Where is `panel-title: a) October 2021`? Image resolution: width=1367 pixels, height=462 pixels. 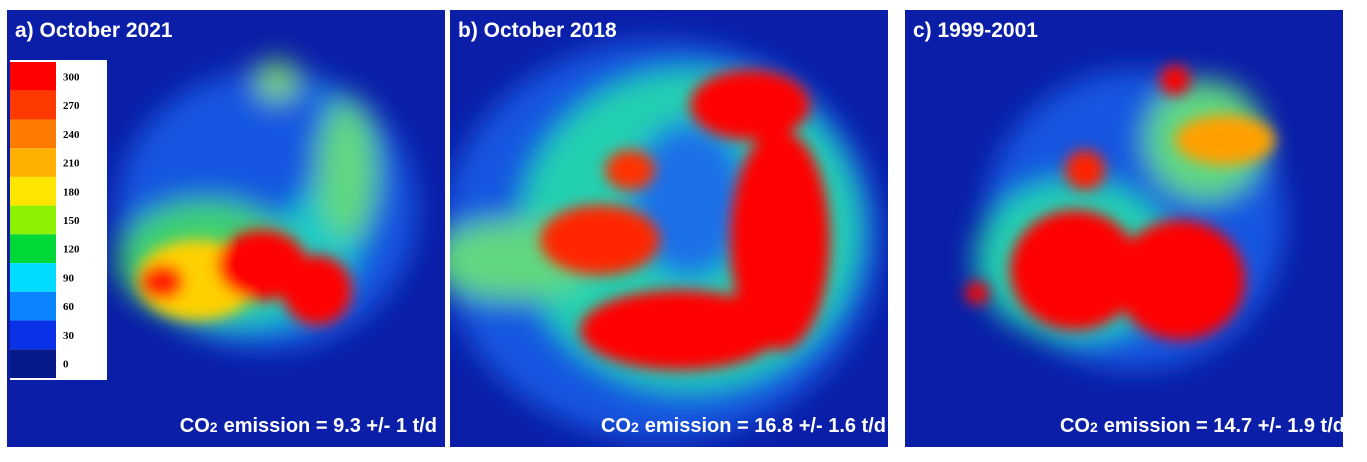
panel-title: a) October 2021 is located at coordinates (94, 30).